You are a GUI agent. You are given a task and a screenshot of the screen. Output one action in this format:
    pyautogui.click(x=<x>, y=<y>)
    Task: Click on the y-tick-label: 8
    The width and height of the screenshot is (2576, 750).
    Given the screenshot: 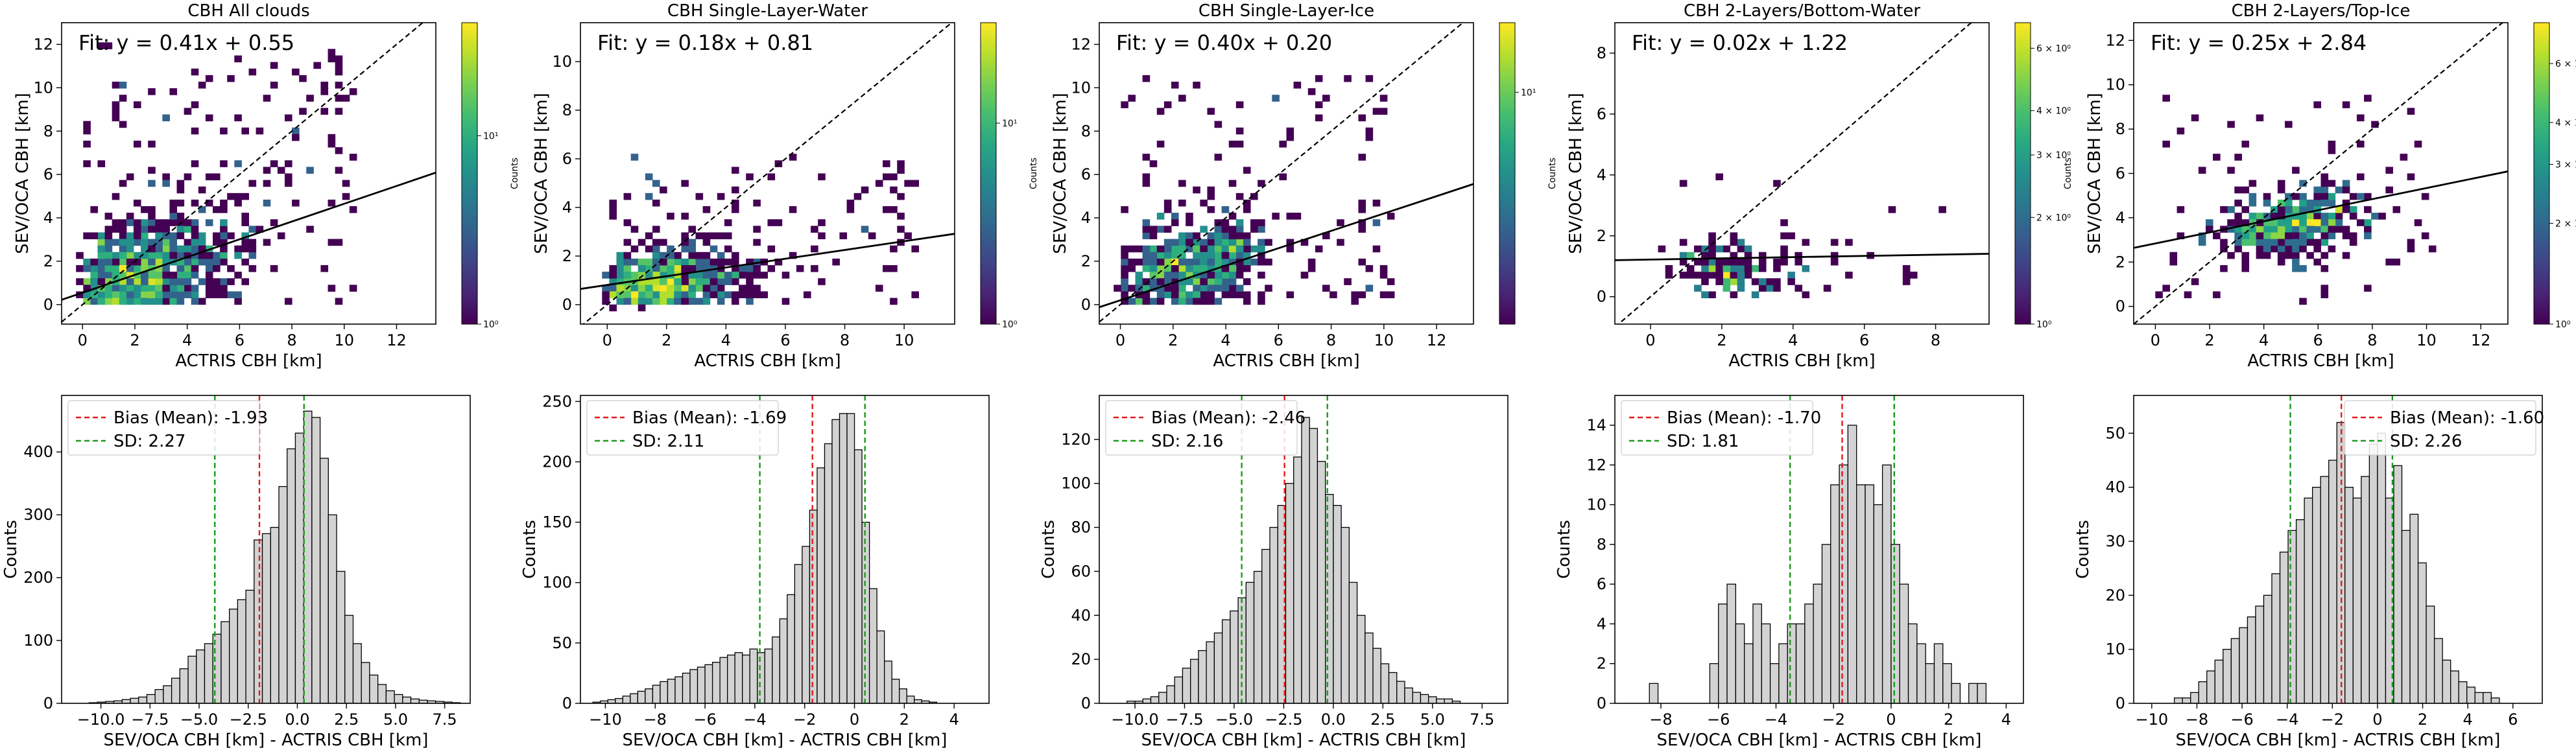 What is the action you would take?
    pyautogui.click(x=567, y=110)
    